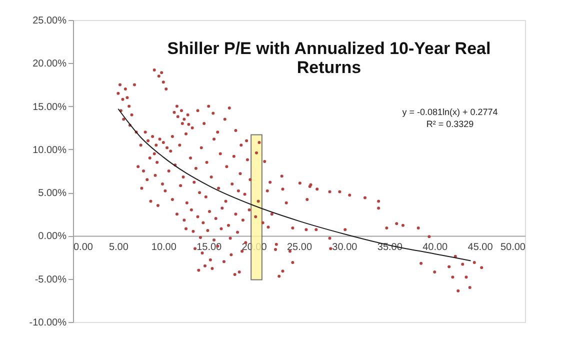 The width and height of the screenshot is (575, 345). What do you see at coordinates (329, 58) in the screenshot?
I see `text: Shiller P/E with Annualized 10-Year Real Returns` at bounding box center [329, 58].